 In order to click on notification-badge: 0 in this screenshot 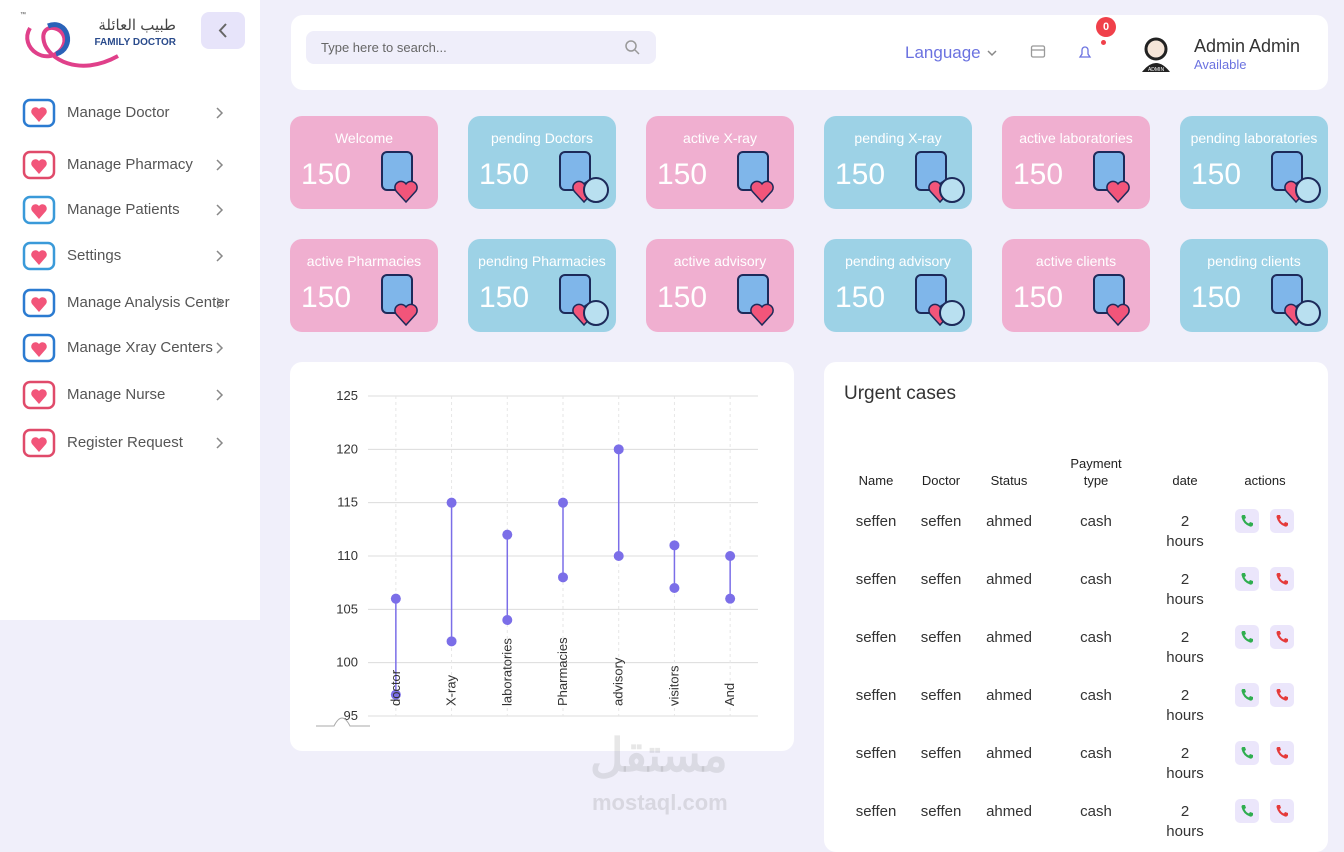, I will do `click(1106, 27)`.